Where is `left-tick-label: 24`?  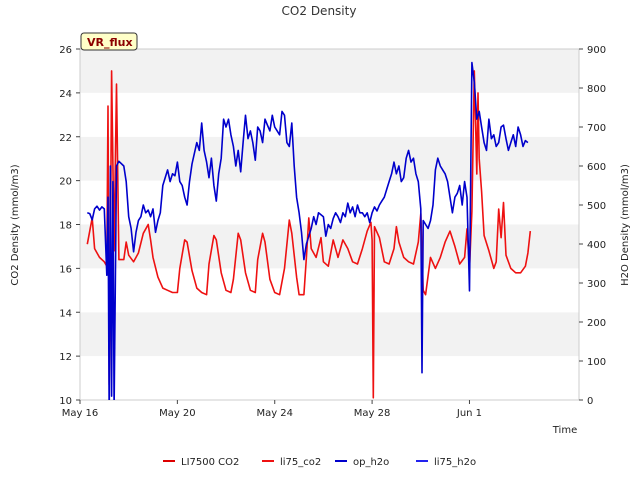
left-tick-label: 24 is located at coordinates (65, 94).